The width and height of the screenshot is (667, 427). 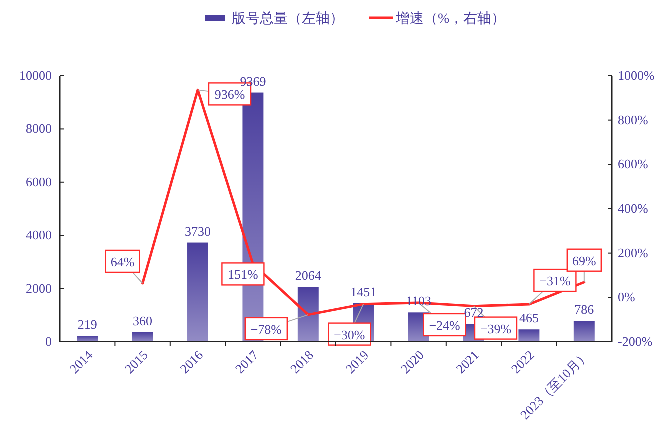 What do you see at coordinates (143, 320) in the screenshot?
I see `data-label: 360` at bounding box center [143, 320].